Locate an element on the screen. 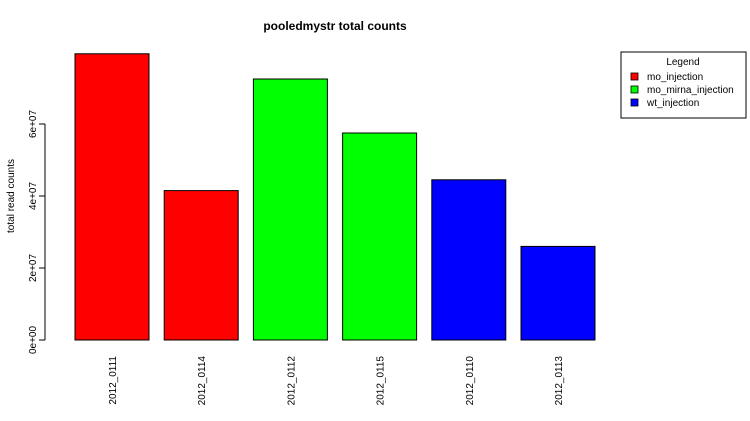 This screenshot has width=750, height=421. x-tick-label: 2012_0111 is located at coordinates (113, 380).